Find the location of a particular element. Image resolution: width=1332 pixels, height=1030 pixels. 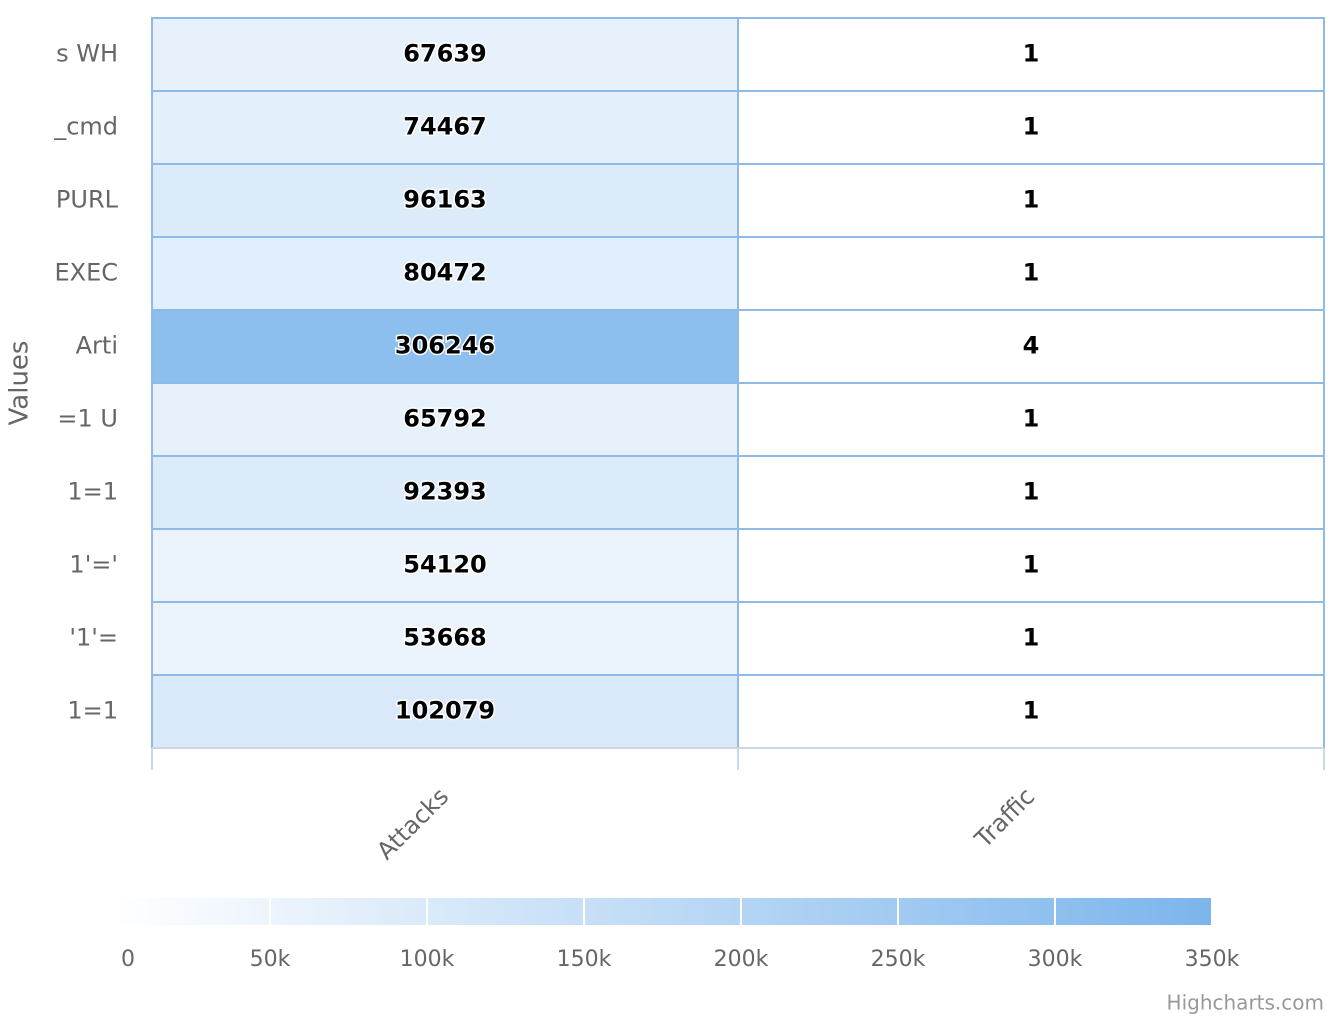

y-tick-label: Arti is located at coordinates (97, 346).